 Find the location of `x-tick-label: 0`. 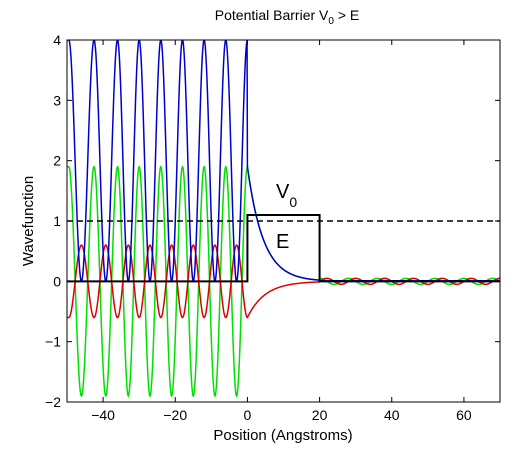

x-tick-label: 0 is located at coordinates (248, 415).